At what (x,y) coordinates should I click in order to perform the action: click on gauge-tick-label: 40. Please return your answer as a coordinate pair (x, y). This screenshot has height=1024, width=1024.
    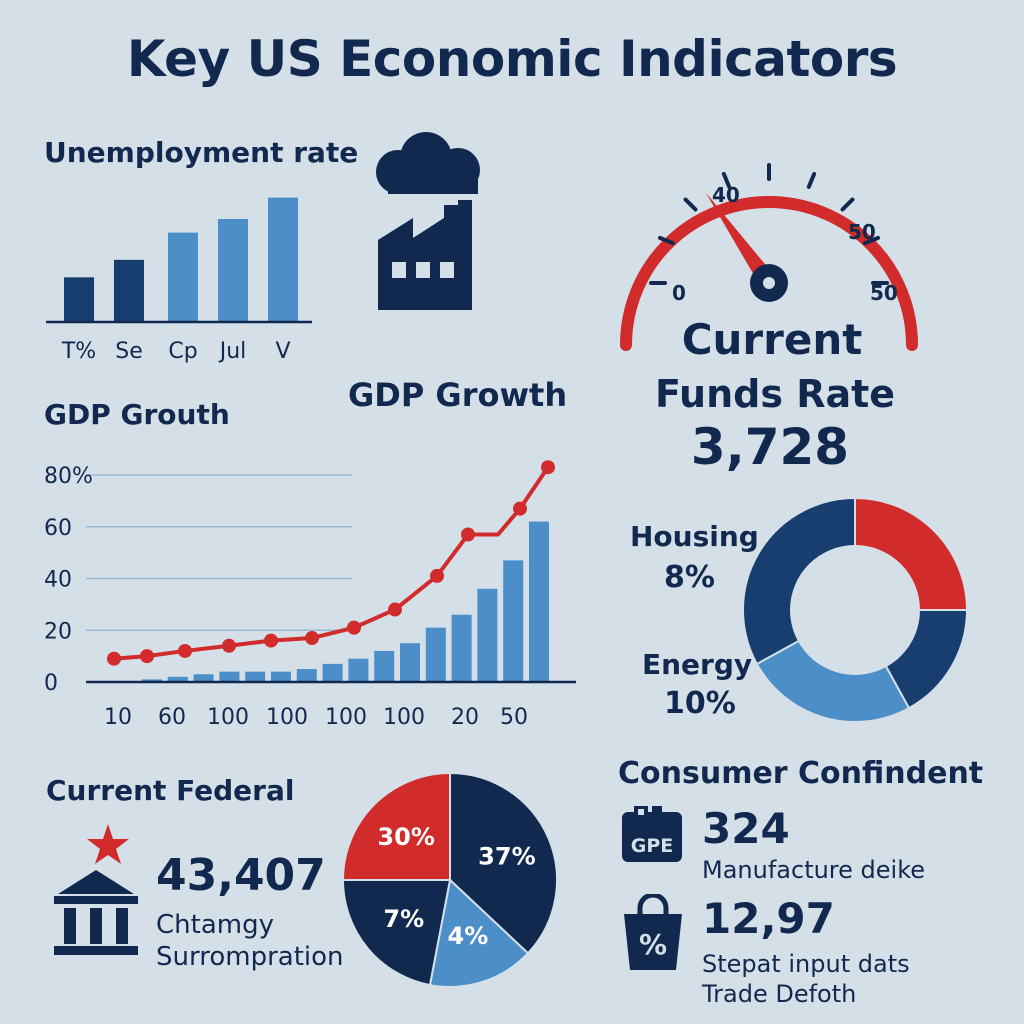
    Looking at the image, I should click on (726, 195).